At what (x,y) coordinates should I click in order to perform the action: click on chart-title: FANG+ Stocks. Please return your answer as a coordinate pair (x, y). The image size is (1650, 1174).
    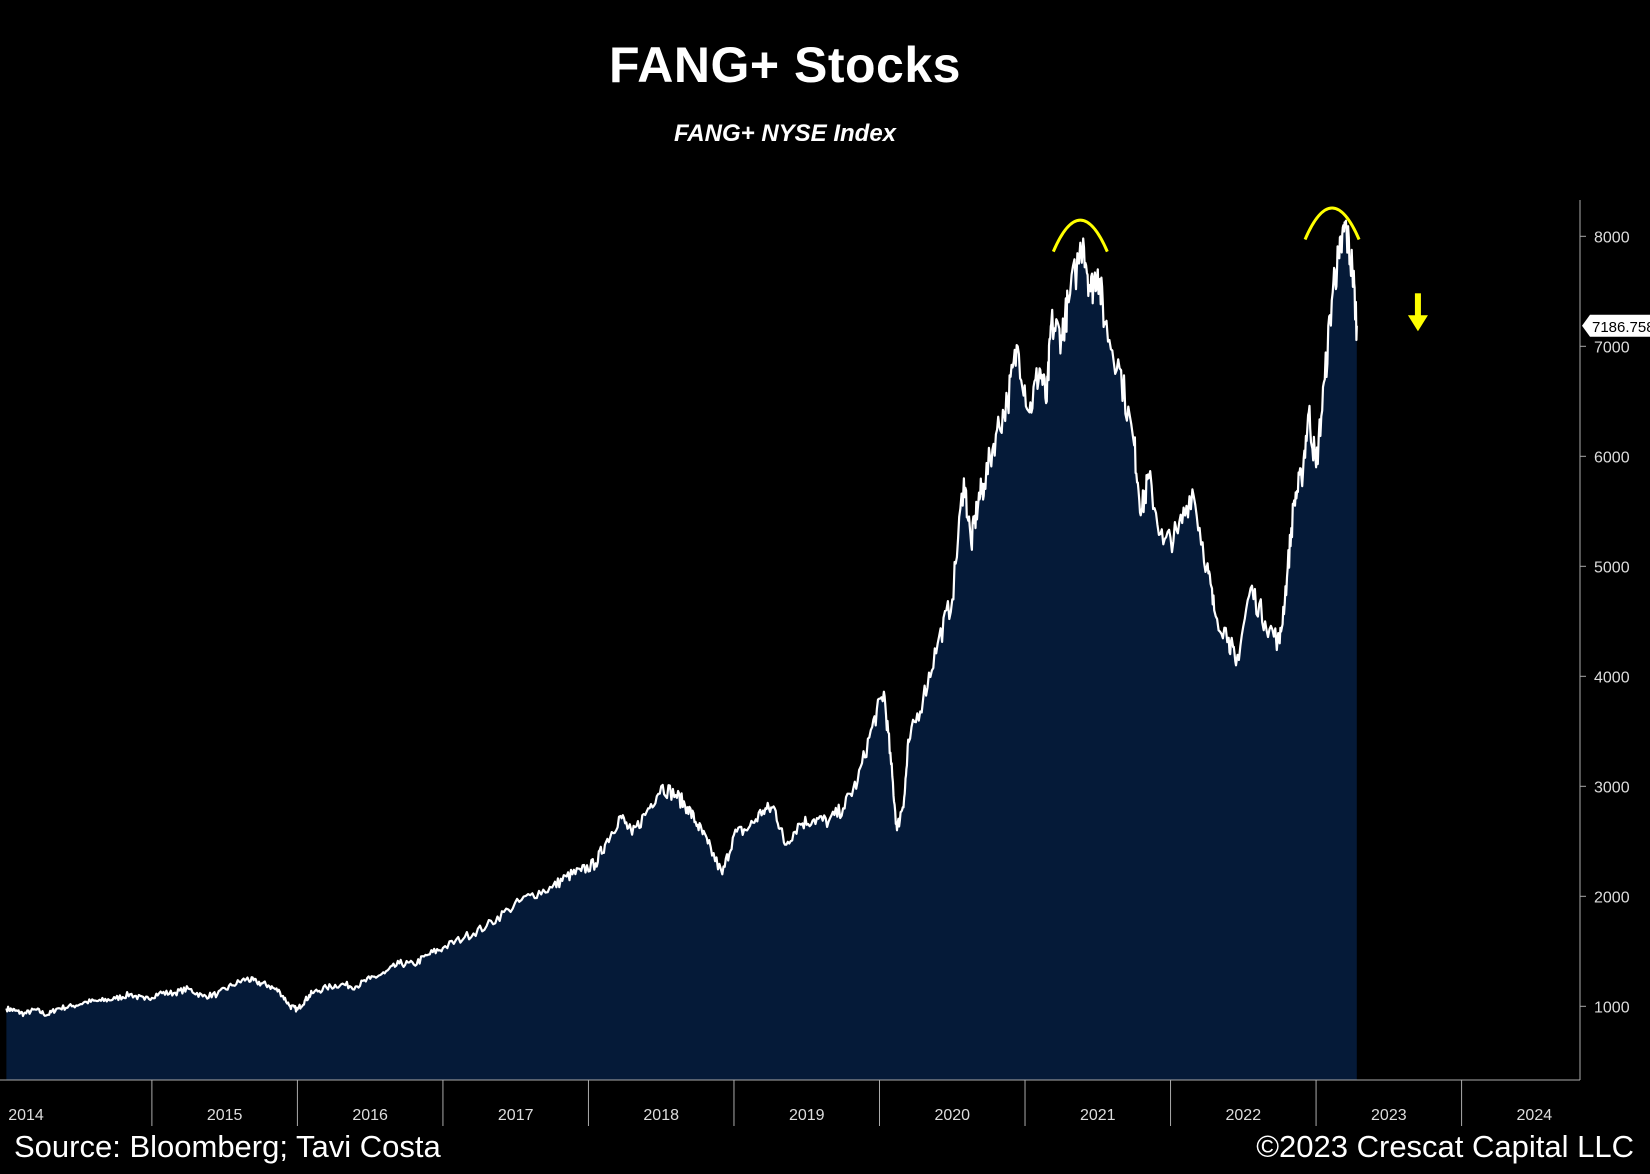
    Looking at the image, I should click on (785, 65).